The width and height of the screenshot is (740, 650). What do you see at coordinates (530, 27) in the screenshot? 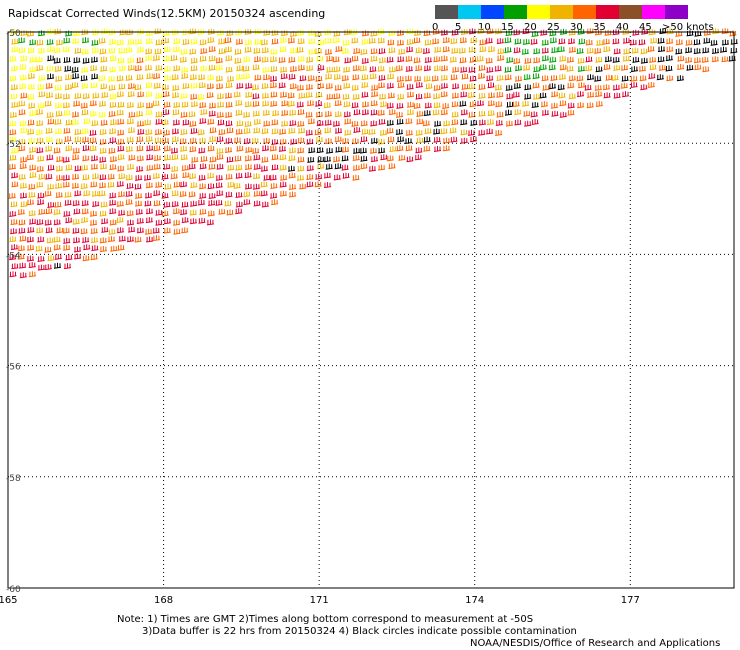
I see `legend-label: 20` at bounding box center [530, 27].